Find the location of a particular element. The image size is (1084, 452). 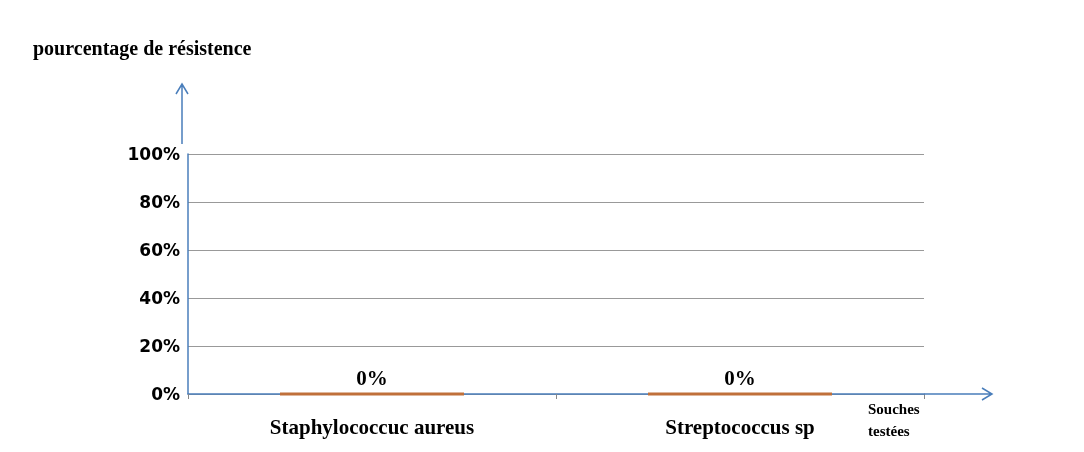

y-axis-title: pourcentage de résistence is located at coordinates (142, 48).